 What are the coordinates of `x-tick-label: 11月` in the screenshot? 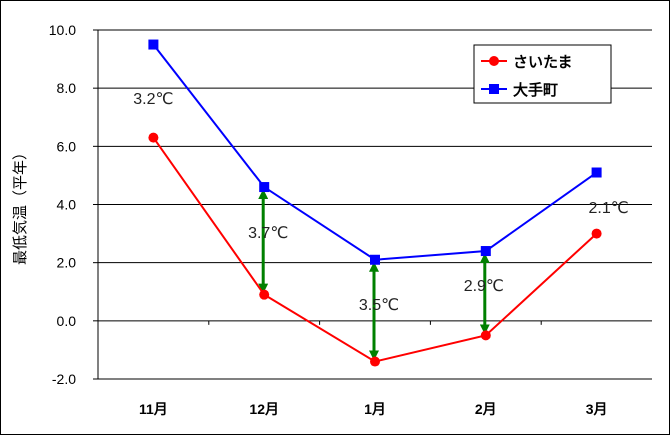 It's located at (153, 409).